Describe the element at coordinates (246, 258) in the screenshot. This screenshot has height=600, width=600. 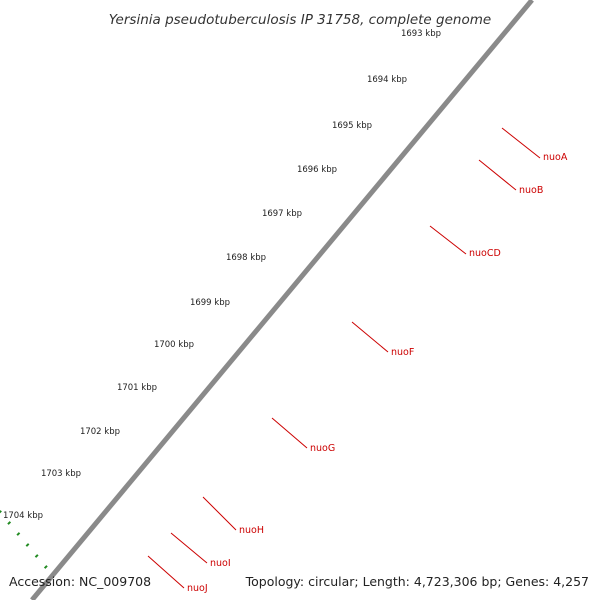
I see `kbp-label: 1698 kbp` at that location.